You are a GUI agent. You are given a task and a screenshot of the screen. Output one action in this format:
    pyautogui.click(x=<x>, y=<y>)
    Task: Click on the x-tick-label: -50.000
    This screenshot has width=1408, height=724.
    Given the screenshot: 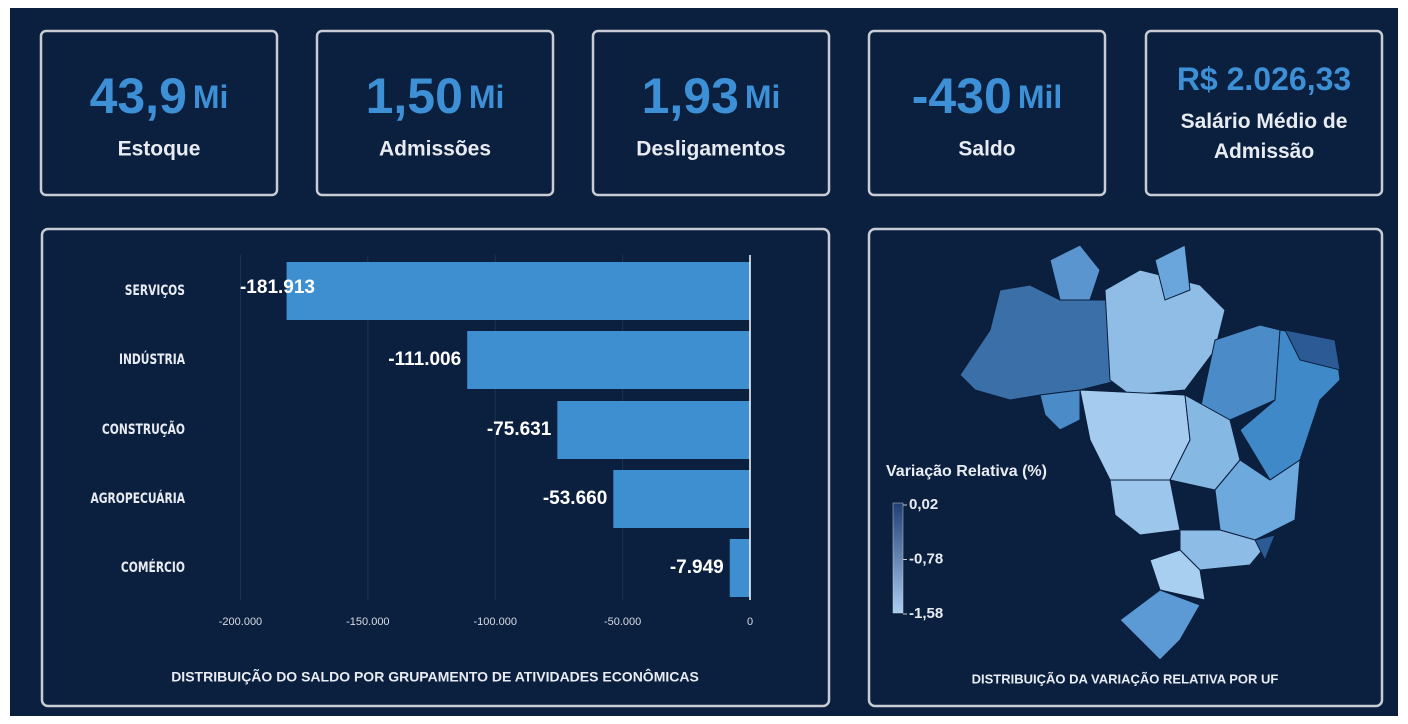 What is the action you would take?
    pyautogui.click(x=622, y=622)
    